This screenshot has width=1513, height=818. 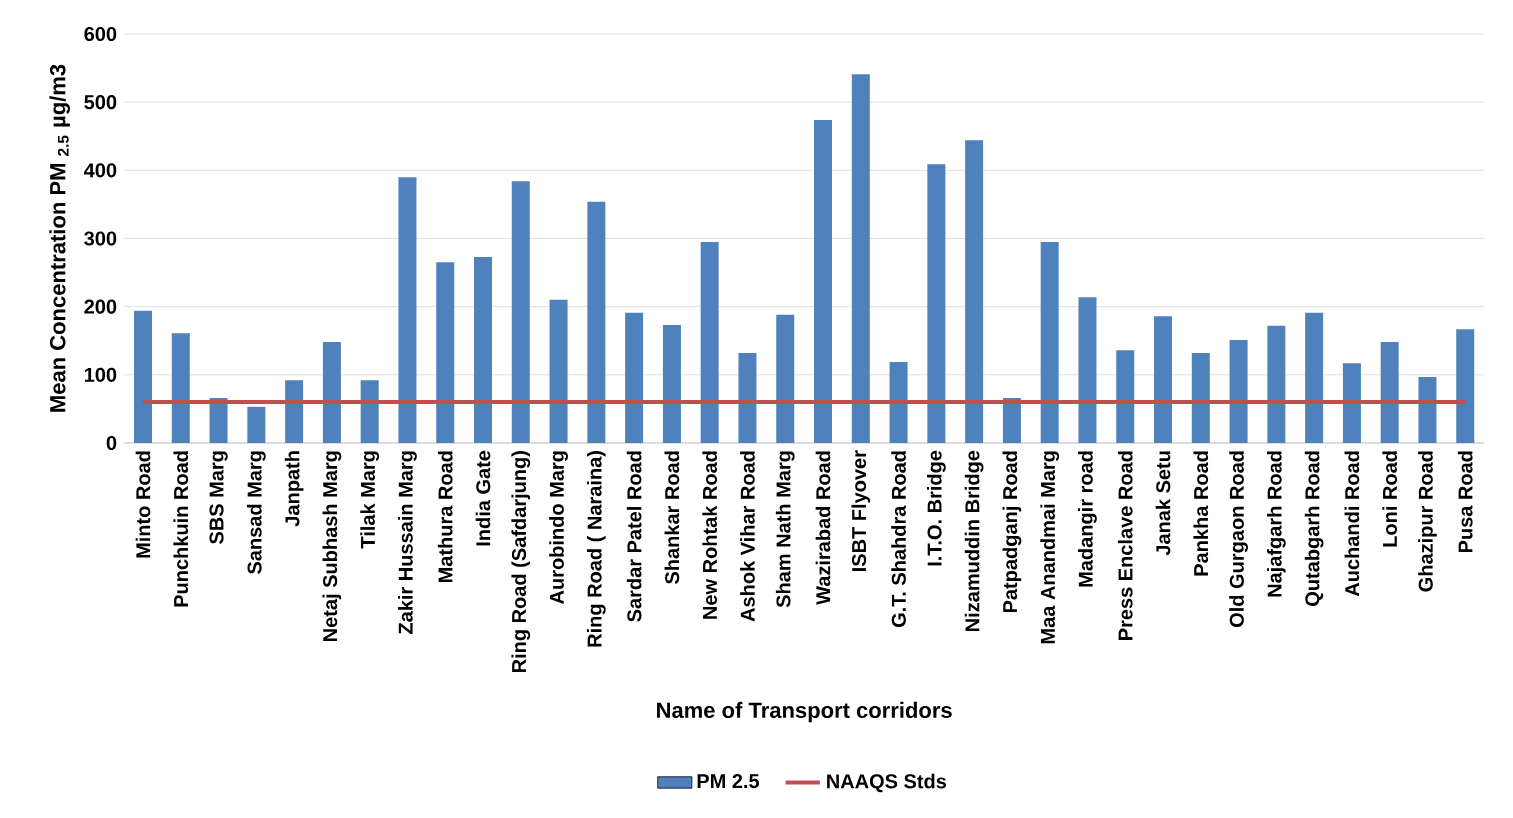 What do you see at coordinates (100, 102) in the screenshot?
I see `y-tick-label: 500` at bounding box center [100, 102].